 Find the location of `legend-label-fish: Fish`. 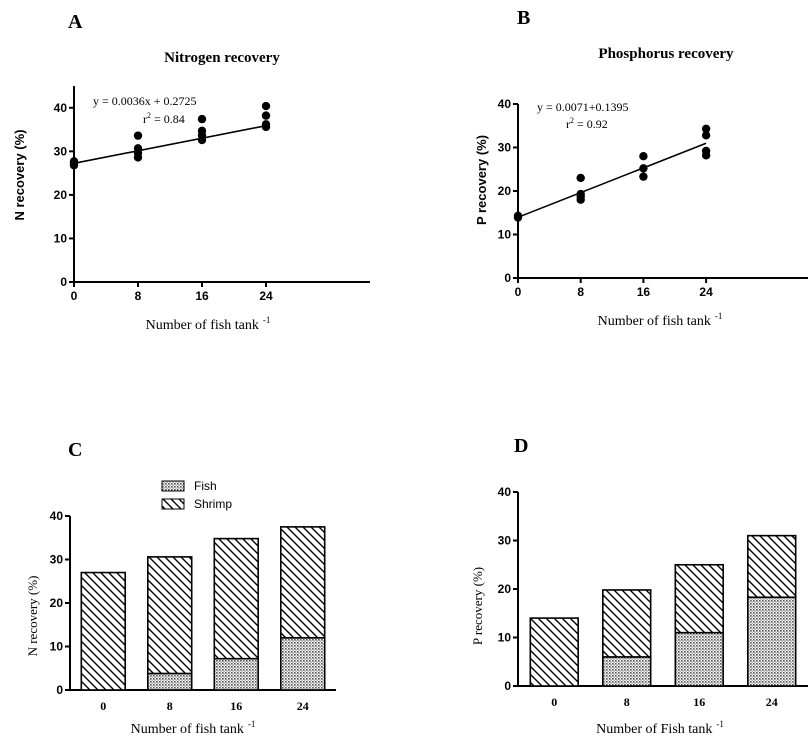

legend-label-fish: Fish is located at coordinates (205, 486).